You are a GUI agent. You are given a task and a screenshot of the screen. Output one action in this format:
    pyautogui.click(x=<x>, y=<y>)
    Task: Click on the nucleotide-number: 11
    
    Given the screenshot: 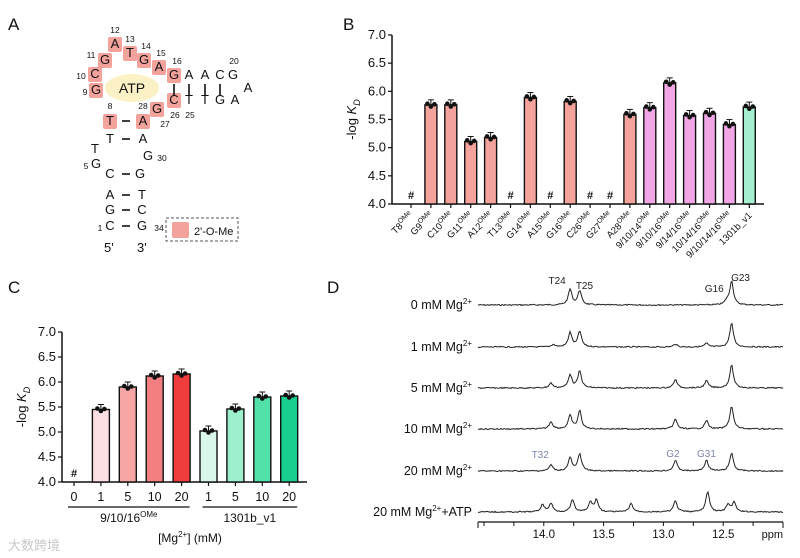 What is the action you would take?
    pyautogui.click(x=91, y=55)
    